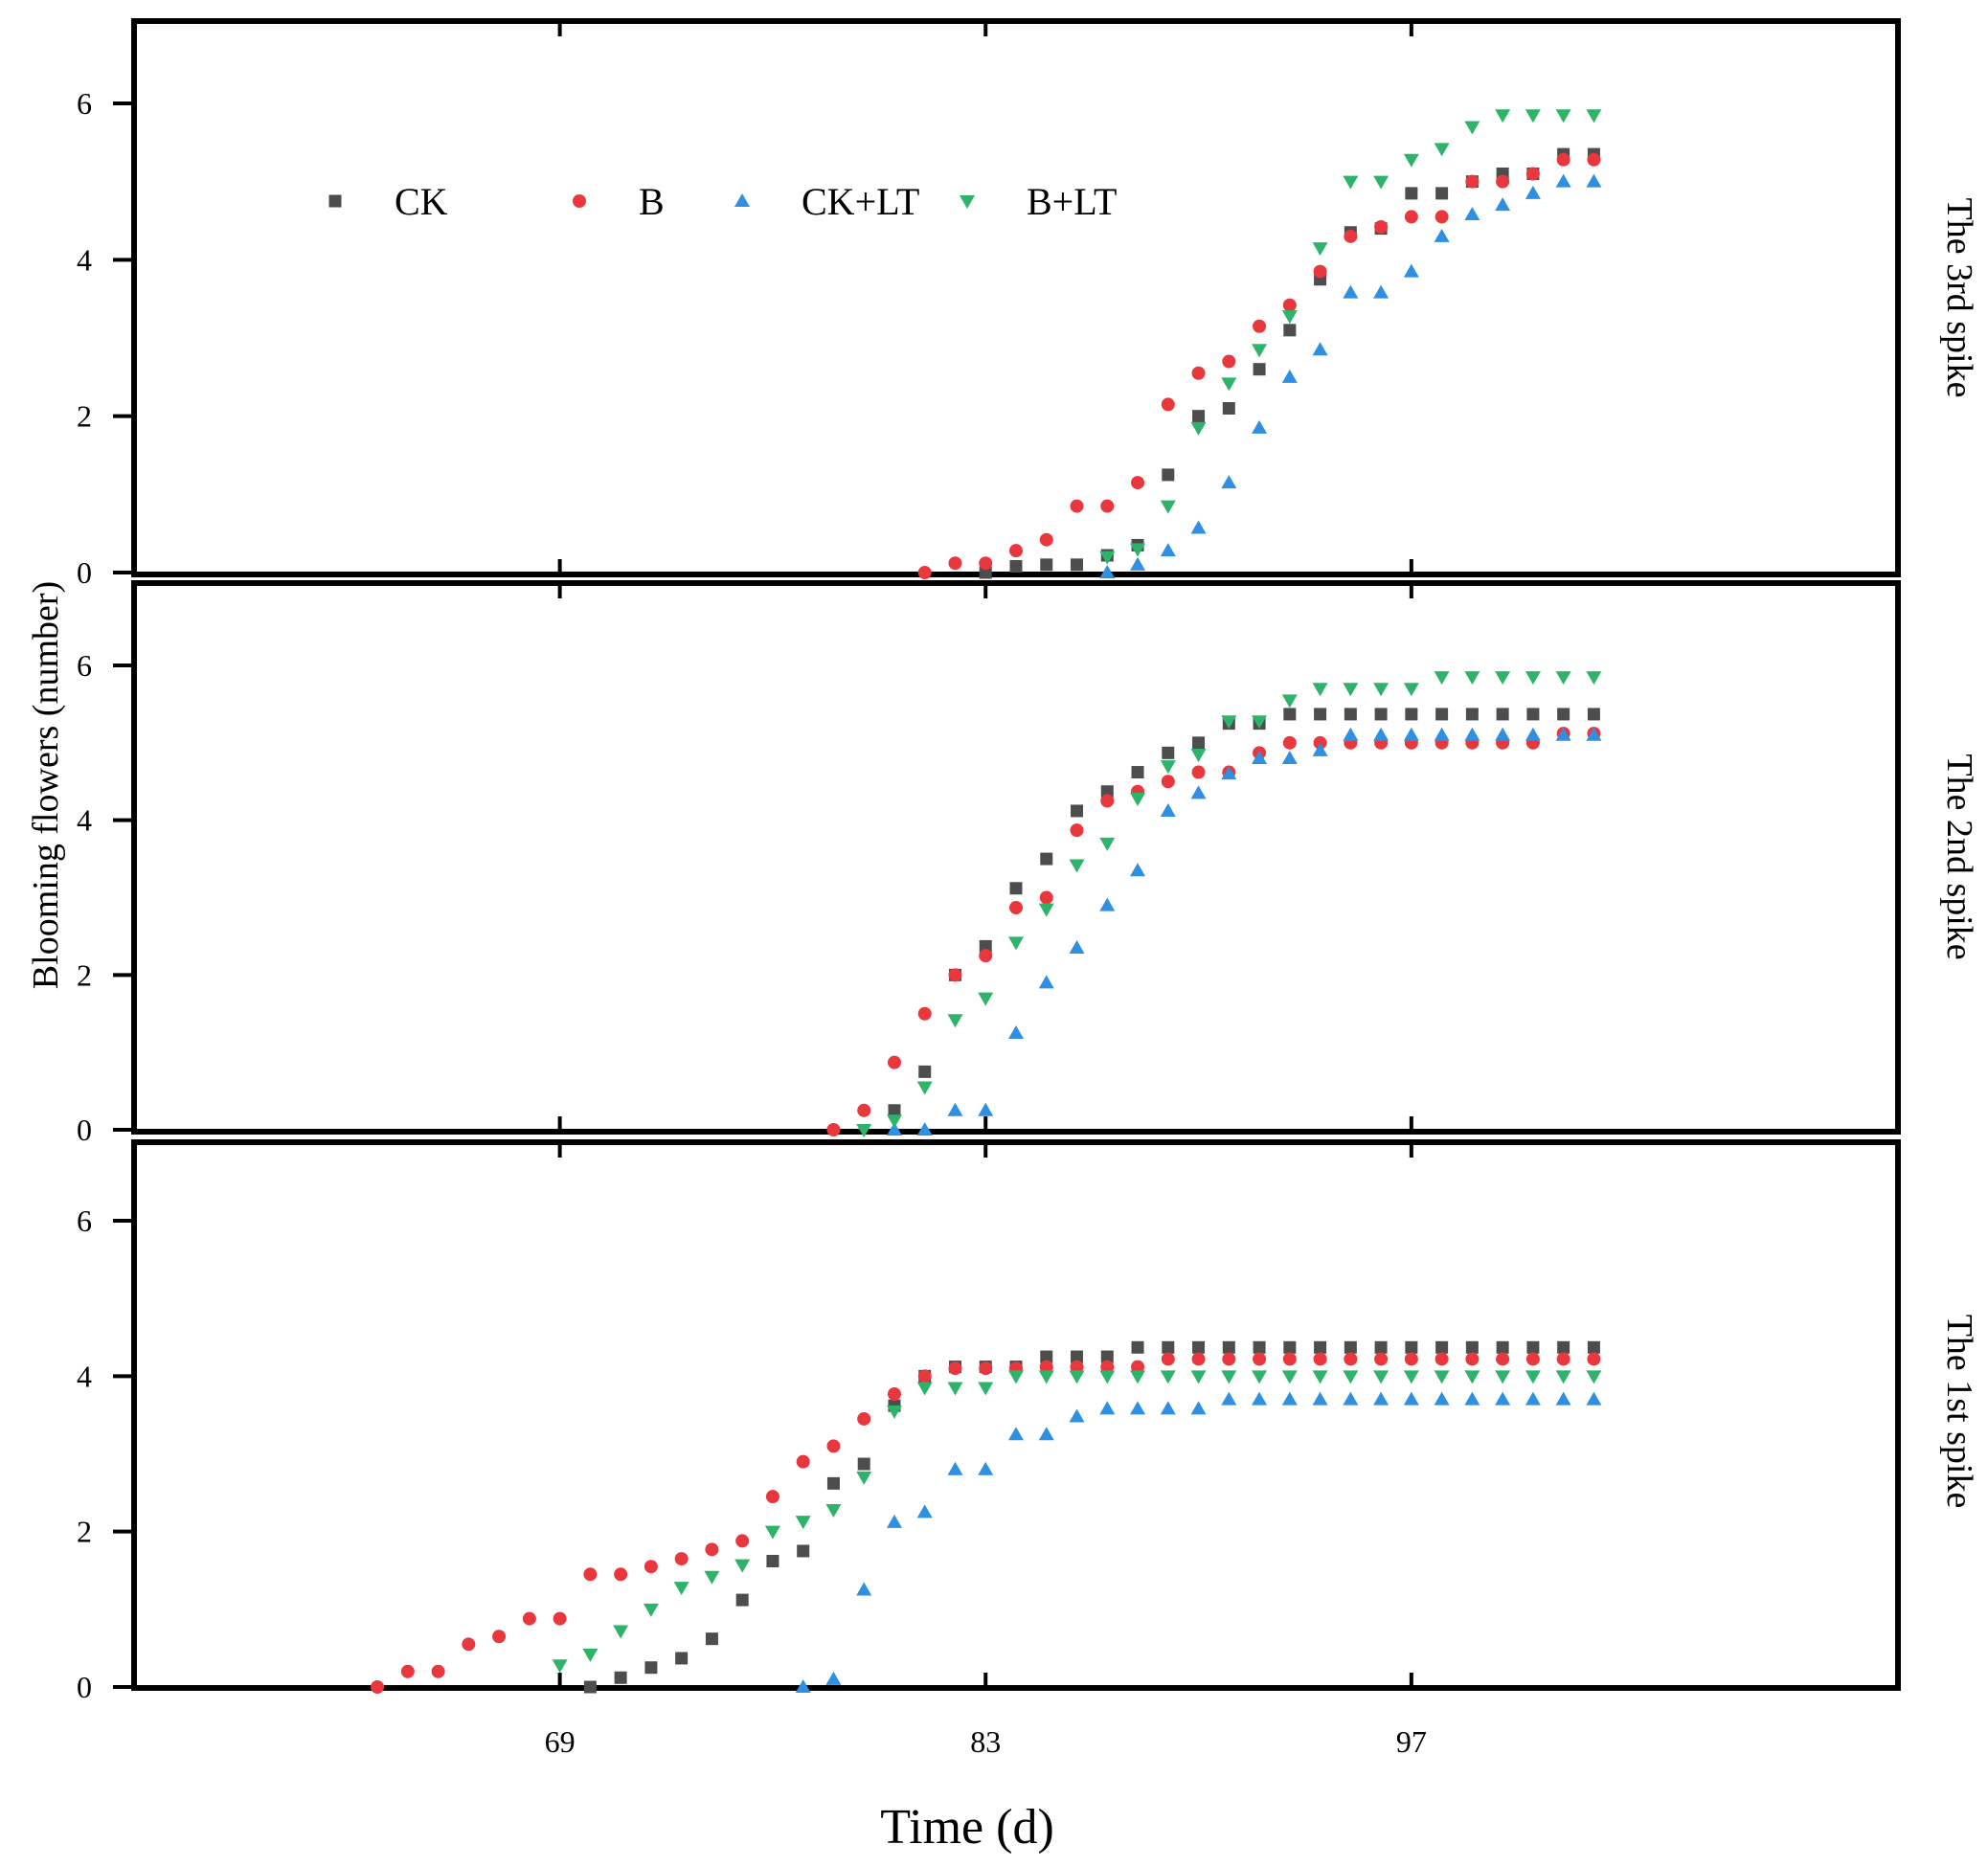 This screenshot has width=1988, height=1867. Describe the element at coordinates (46, 785) in the screenshot. I see `y-axis-title: Blooming flowers (number)` at that location.